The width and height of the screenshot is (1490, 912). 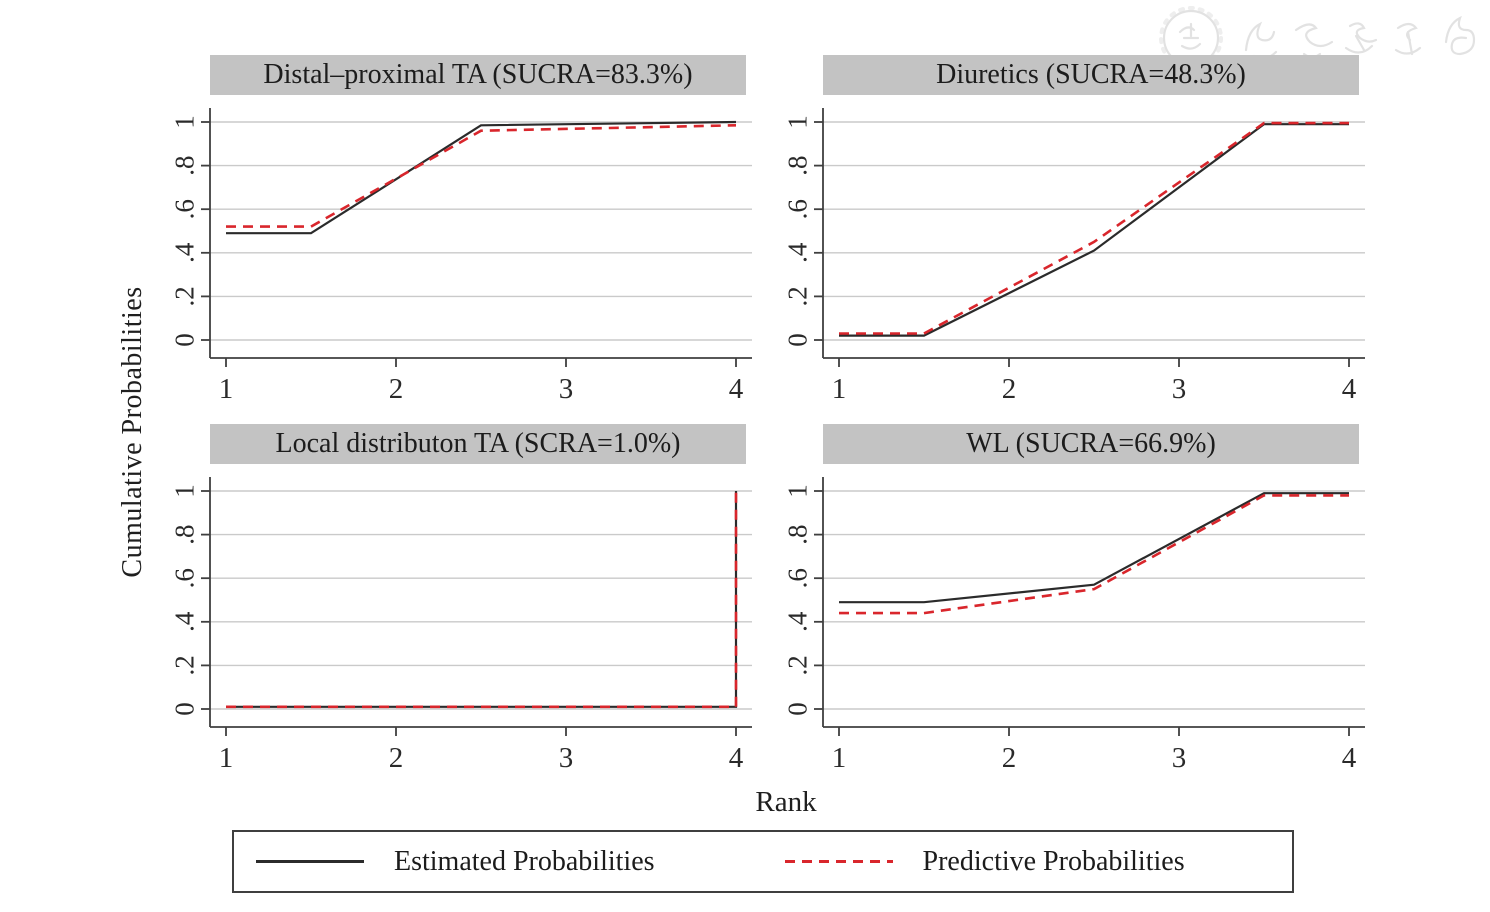 What do you see at coordinates (1053, 861) in the screenshot?
I see `legend-label: Predictive Probabilities` at bounding box center [1053, 861].